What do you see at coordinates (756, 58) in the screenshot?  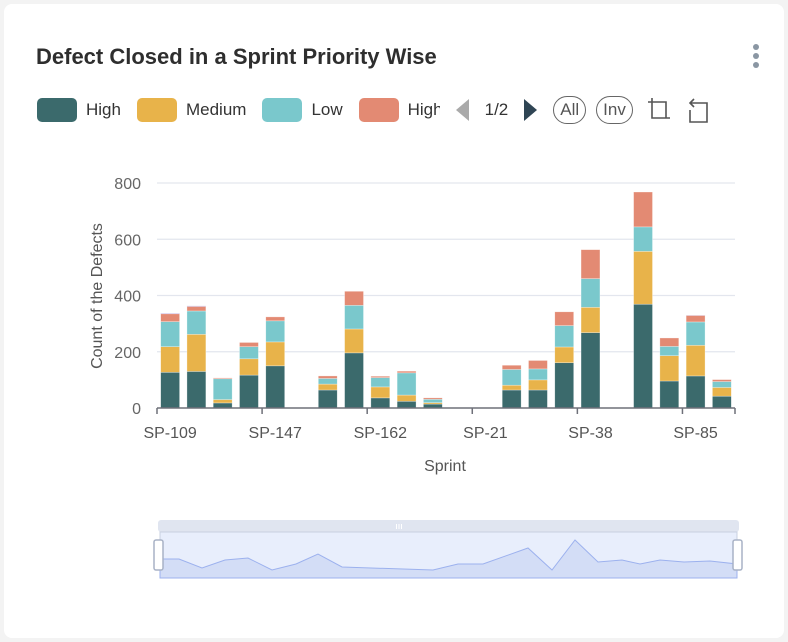 I see `kebab-vertical-icon` at bounding box center [756, 58].